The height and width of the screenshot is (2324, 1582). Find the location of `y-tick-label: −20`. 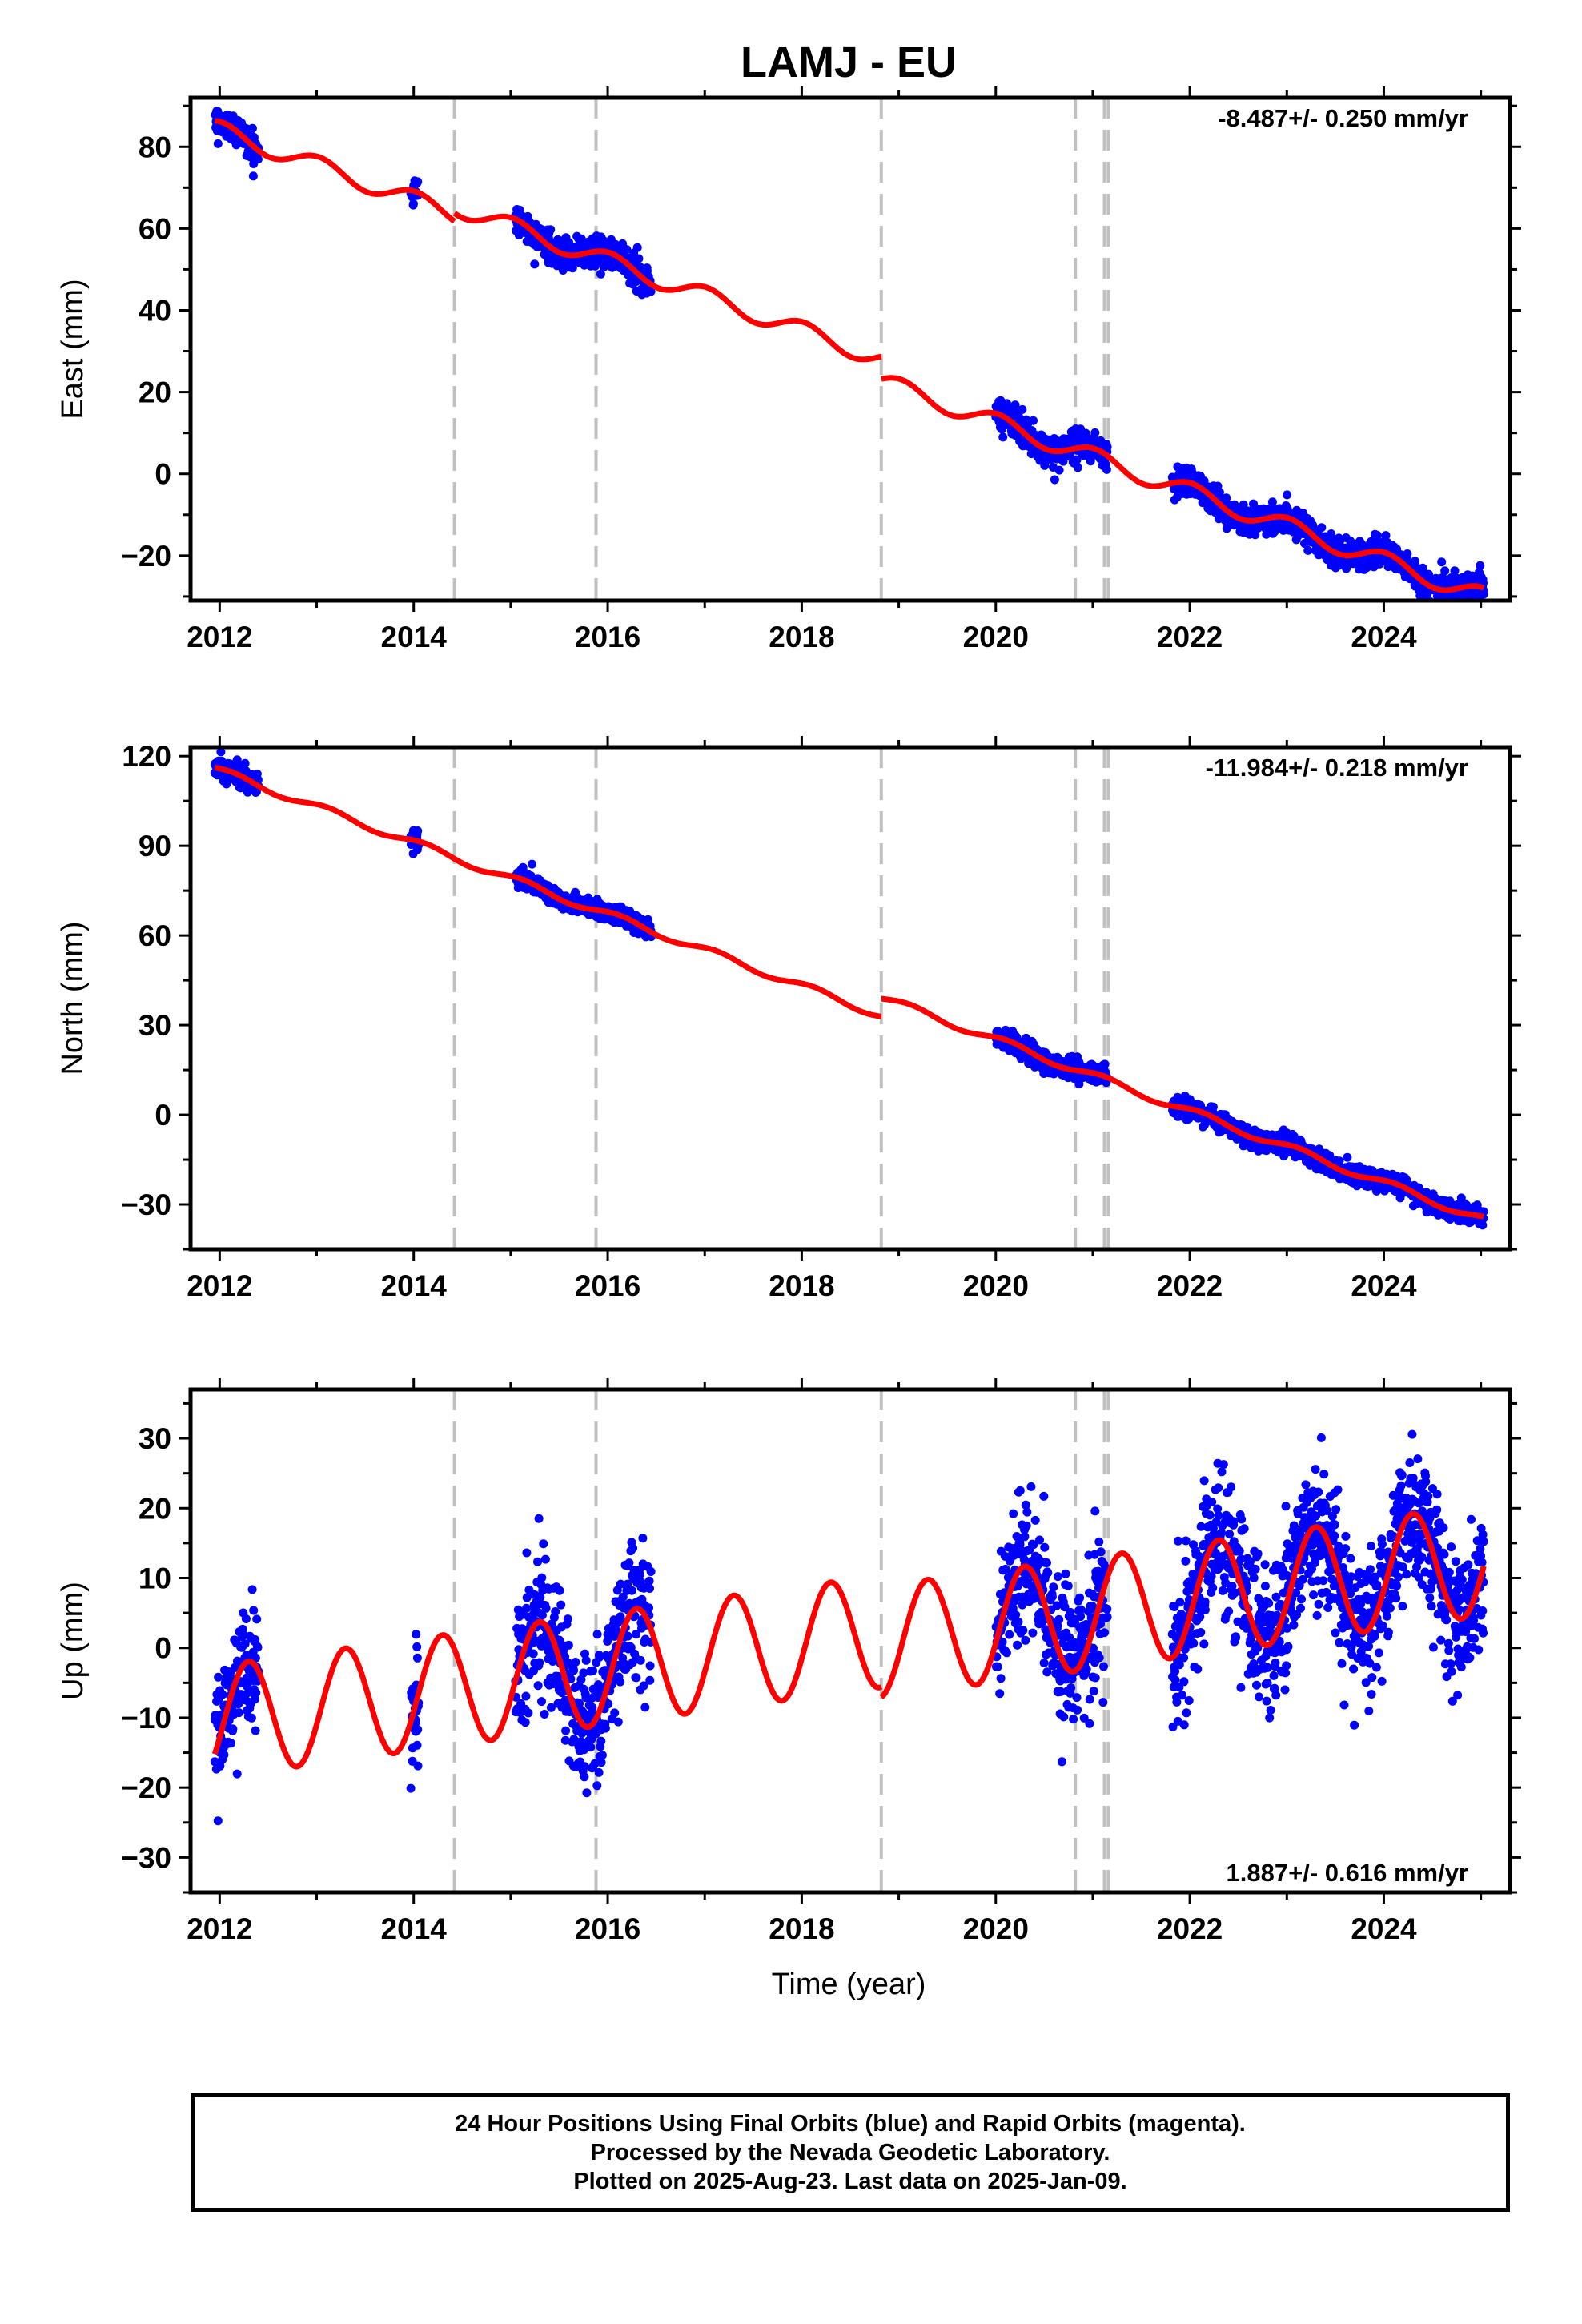

y-tick-label: −20 is located at coordinates (146, 556).